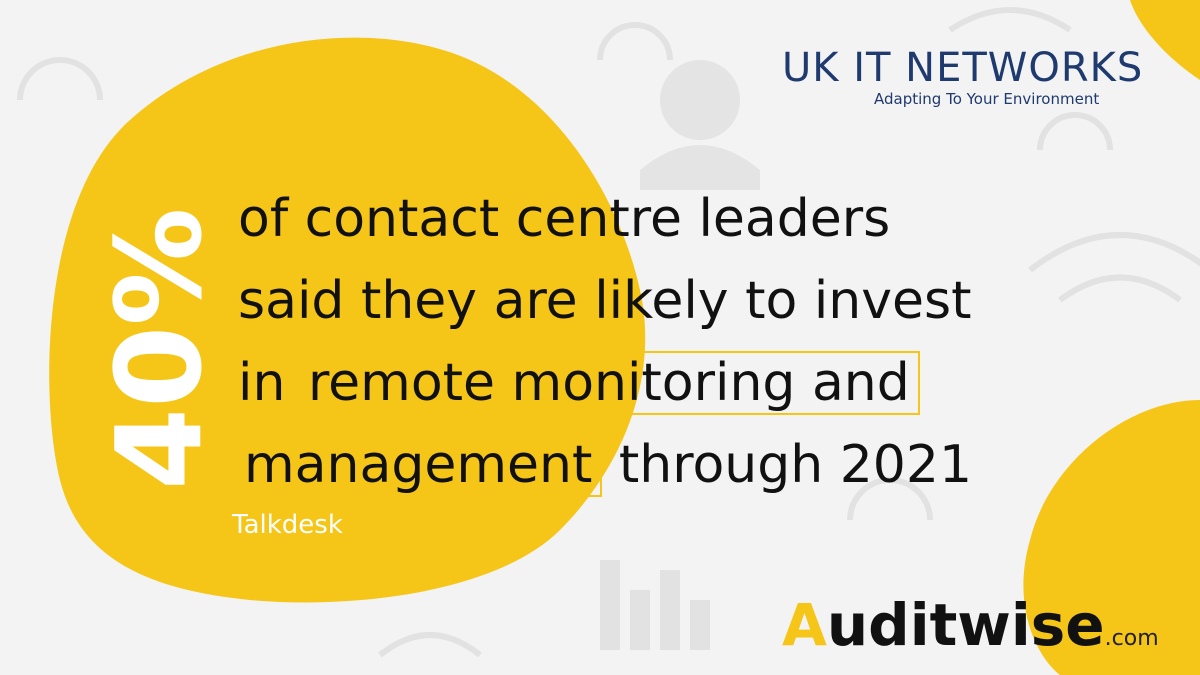 The width and height of the screenshot is (1200, 675). Describe the element at coordinates (963, 68) in the screenshot. I see `brand-name: UK IT NETWORKS` at that location.